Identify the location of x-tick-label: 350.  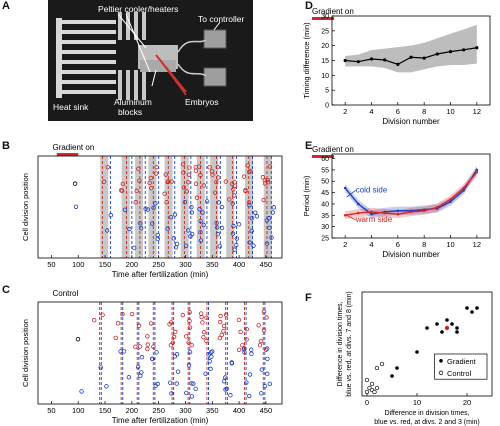
(212, 264).